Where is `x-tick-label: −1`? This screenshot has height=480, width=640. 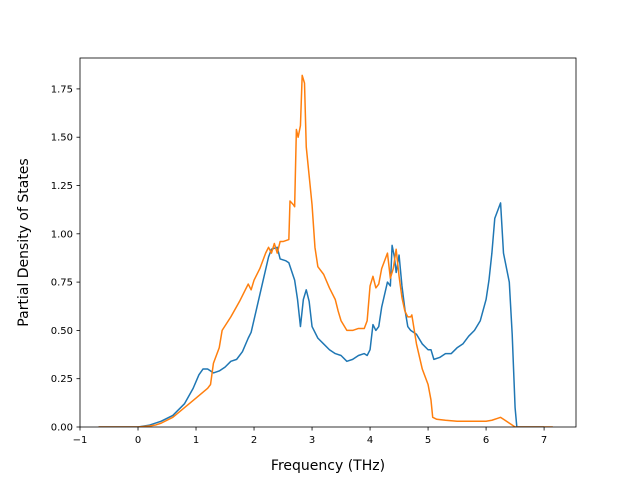
x-tick-label: −1 is located at coordinates (80, 440).